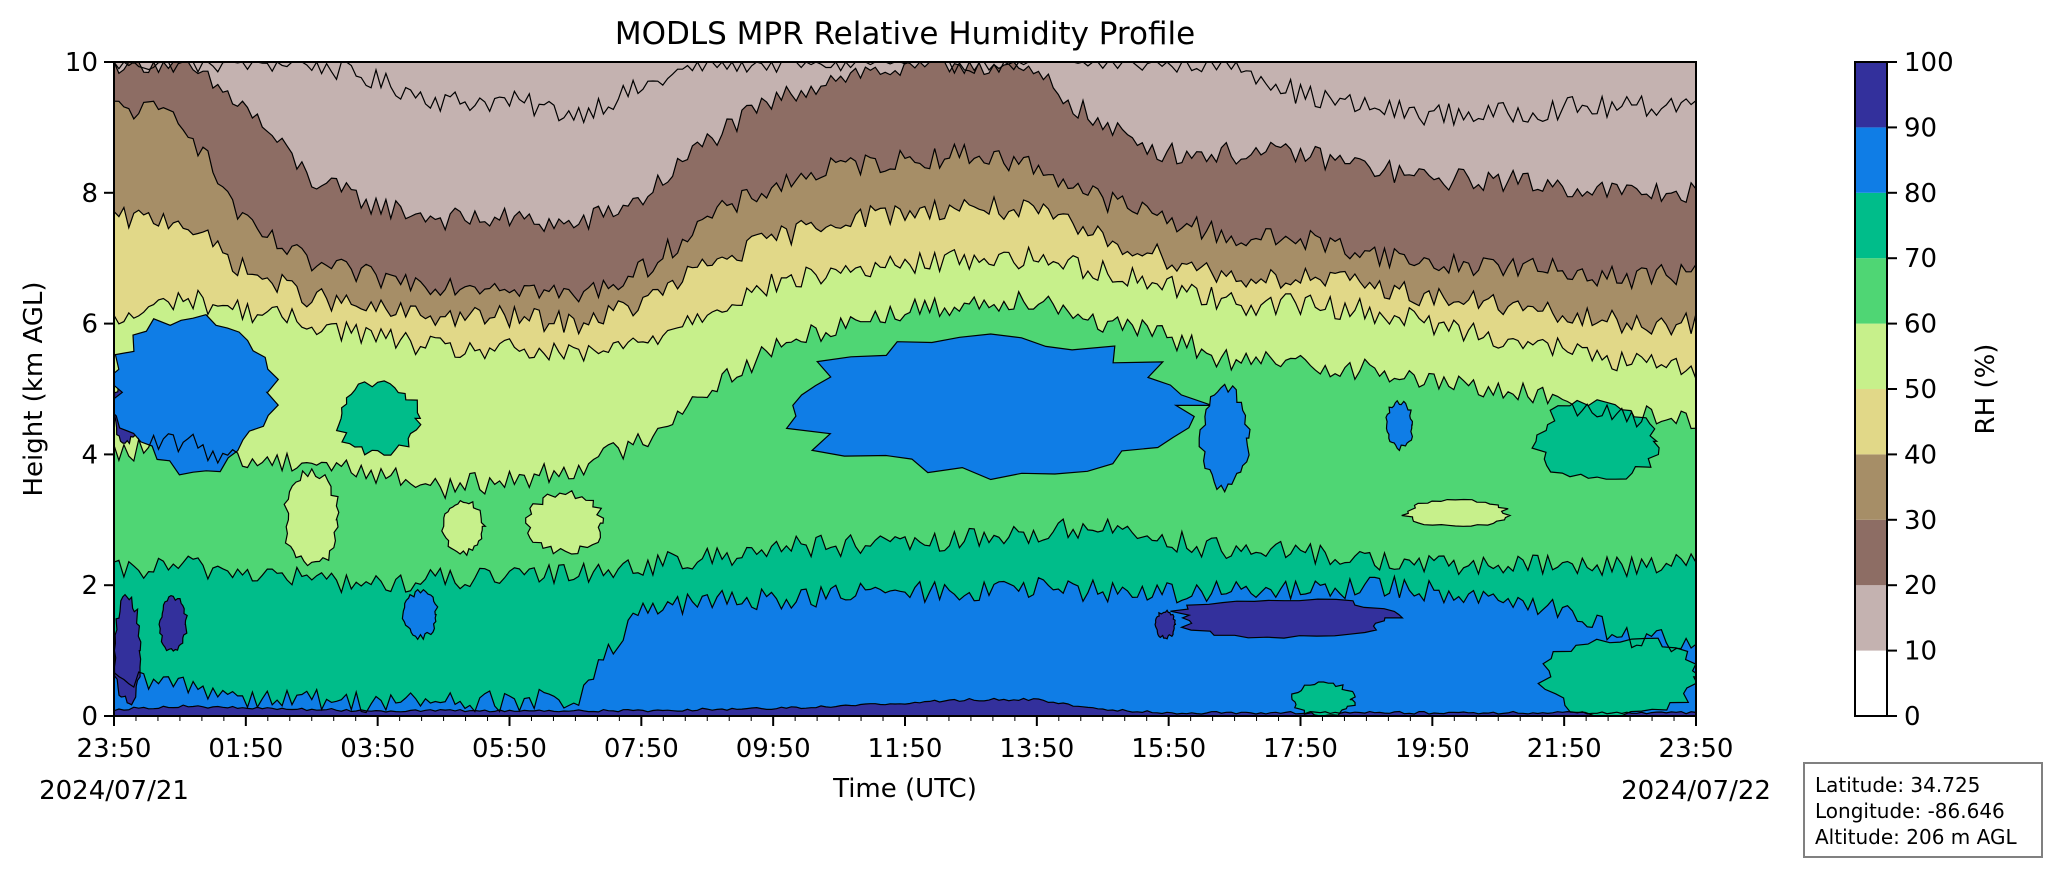  I want to click on y-tick-label: 2, so click(89, 586).